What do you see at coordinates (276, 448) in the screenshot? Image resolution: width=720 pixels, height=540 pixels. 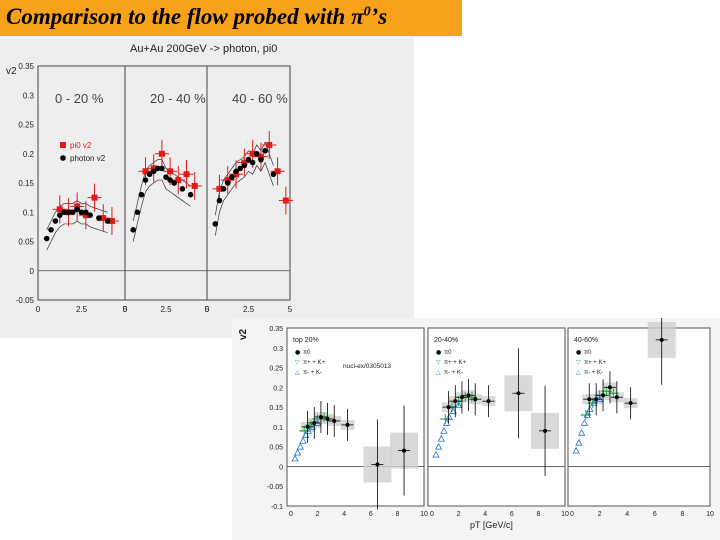 I see `chart2-ytick-label: 0.05` at bounding box center [276, 448].